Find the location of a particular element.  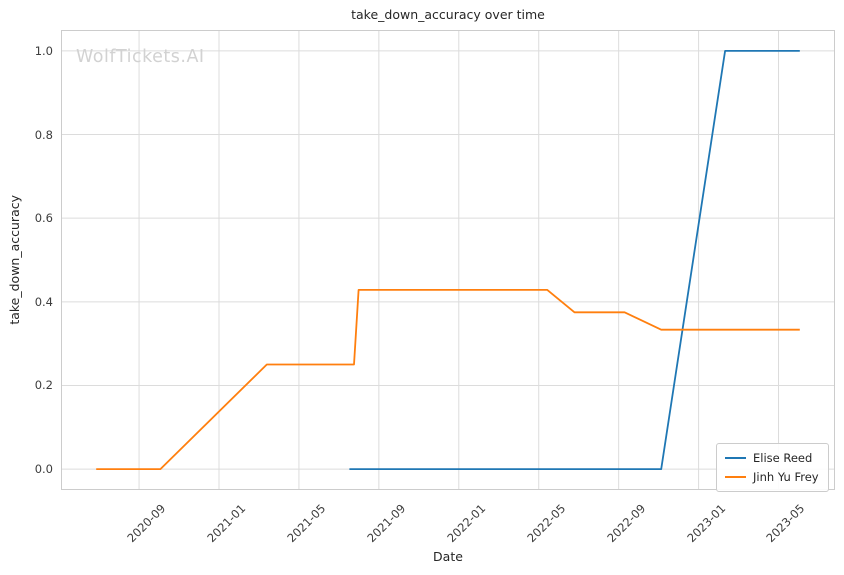

watermark: WolfTickets.AI is located at coordinates (140, 57).